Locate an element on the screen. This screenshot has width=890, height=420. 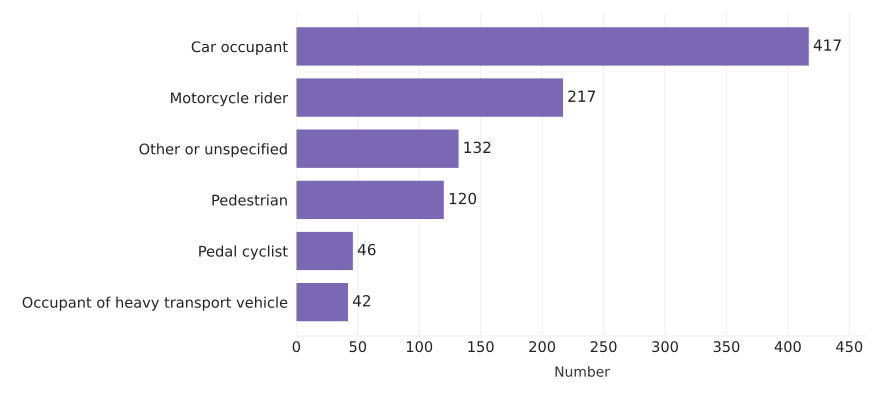
data-label: 217 is located at coordinates (582, 96).